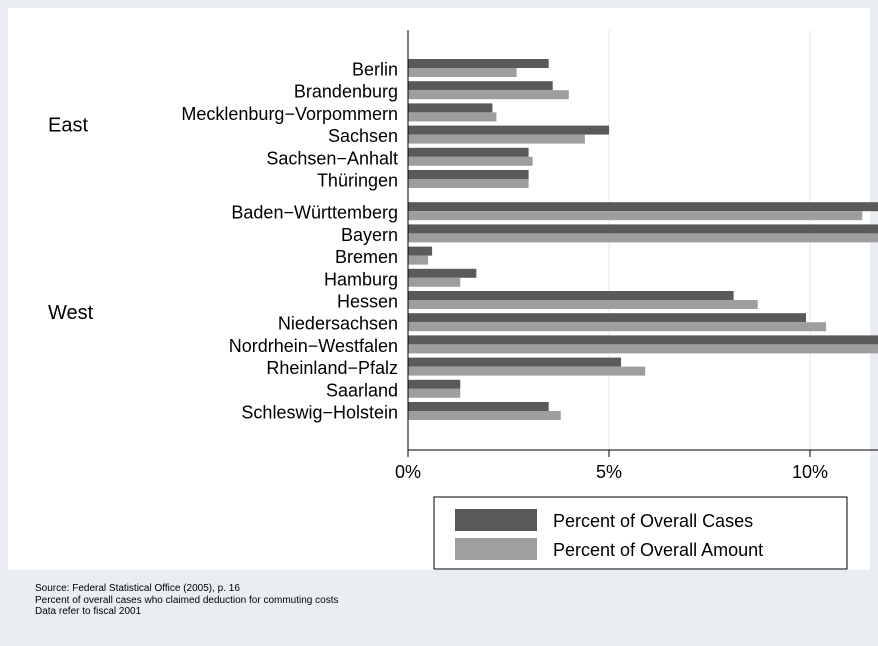 The width and height of the screenshot is (878, 646). Describe the element at coordinates (408, 472) in the screenshot. I see `x-tick-label: 0%` at that location.